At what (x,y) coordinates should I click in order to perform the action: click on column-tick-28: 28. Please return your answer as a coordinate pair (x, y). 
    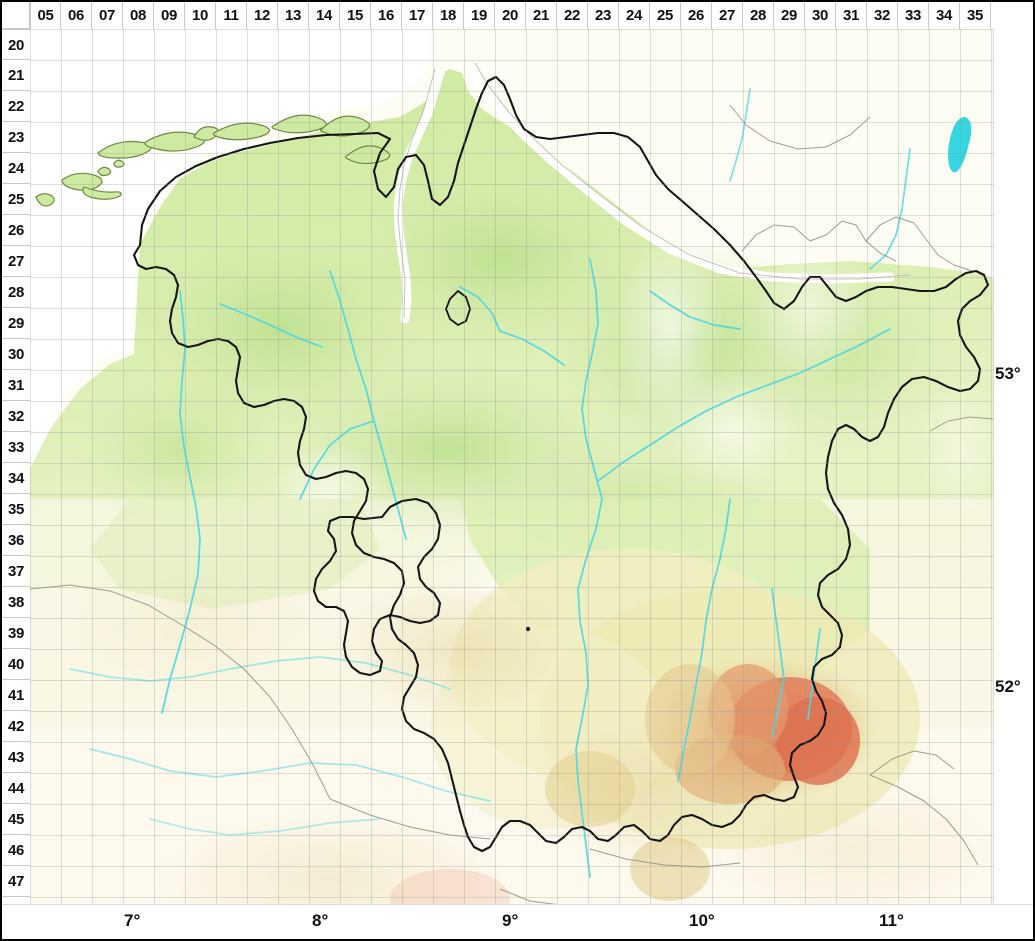
    Looking at the image, I should click on (758, 15).